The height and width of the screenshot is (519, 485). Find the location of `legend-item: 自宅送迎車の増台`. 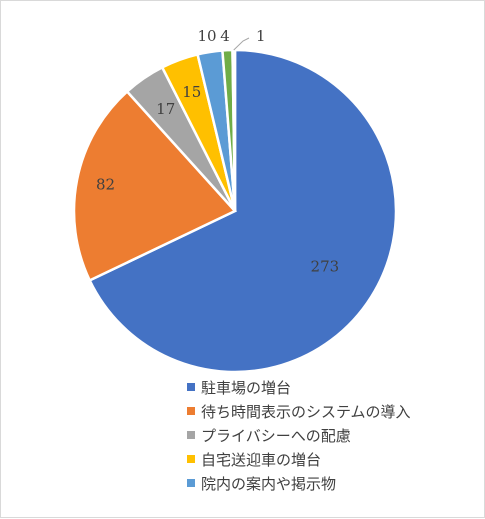

legend-item: 自宅送迎車の増台 is located at coordinates (299, 459).